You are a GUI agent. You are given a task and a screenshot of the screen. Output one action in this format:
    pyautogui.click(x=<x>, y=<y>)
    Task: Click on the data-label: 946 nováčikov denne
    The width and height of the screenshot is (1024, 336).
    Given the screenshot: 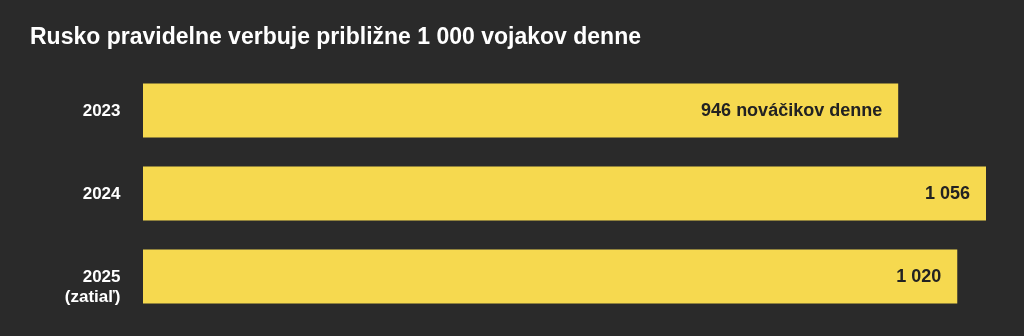 What is the action you would take?
    pyautogui.click(x=792, y=109)
    